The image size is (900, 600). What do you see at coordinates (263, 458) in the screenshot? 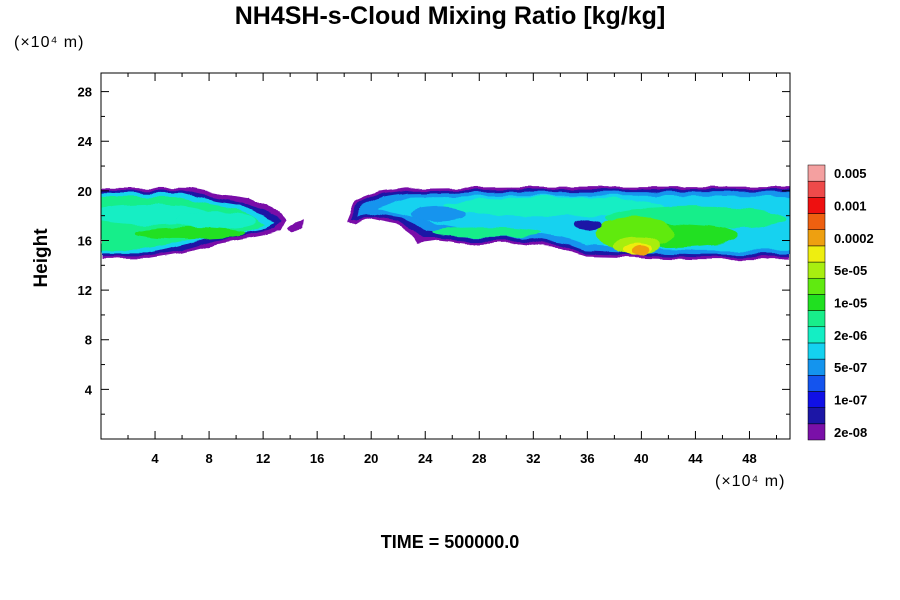
I see `x-tick-label: 12` at bounding box center [263, 458].